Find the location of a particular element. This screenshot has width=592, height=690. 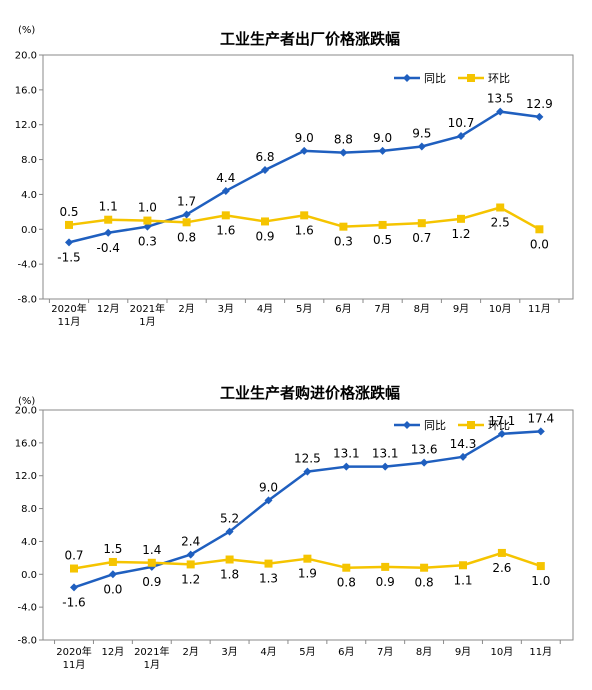

chart-2-data-label-tongbi: 14.3 is located at coordinates (463, 444).